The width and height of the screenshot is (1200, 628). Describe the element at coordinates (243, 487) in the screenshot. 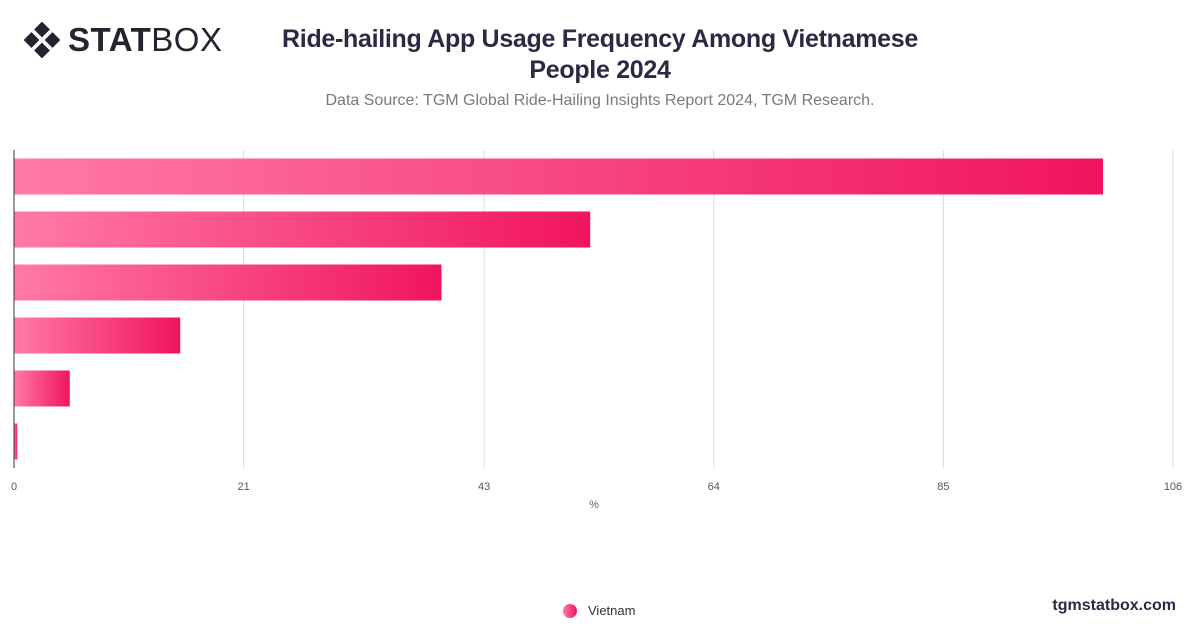

I see `x-tick-label: 21` at that location.